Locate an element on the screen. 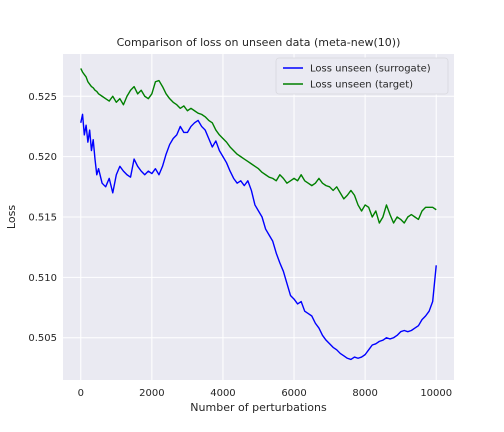 The width and height of the screenshot is (504, 432). legend-label-target: Loss unseen (target) is located at coordinates (361, 85).